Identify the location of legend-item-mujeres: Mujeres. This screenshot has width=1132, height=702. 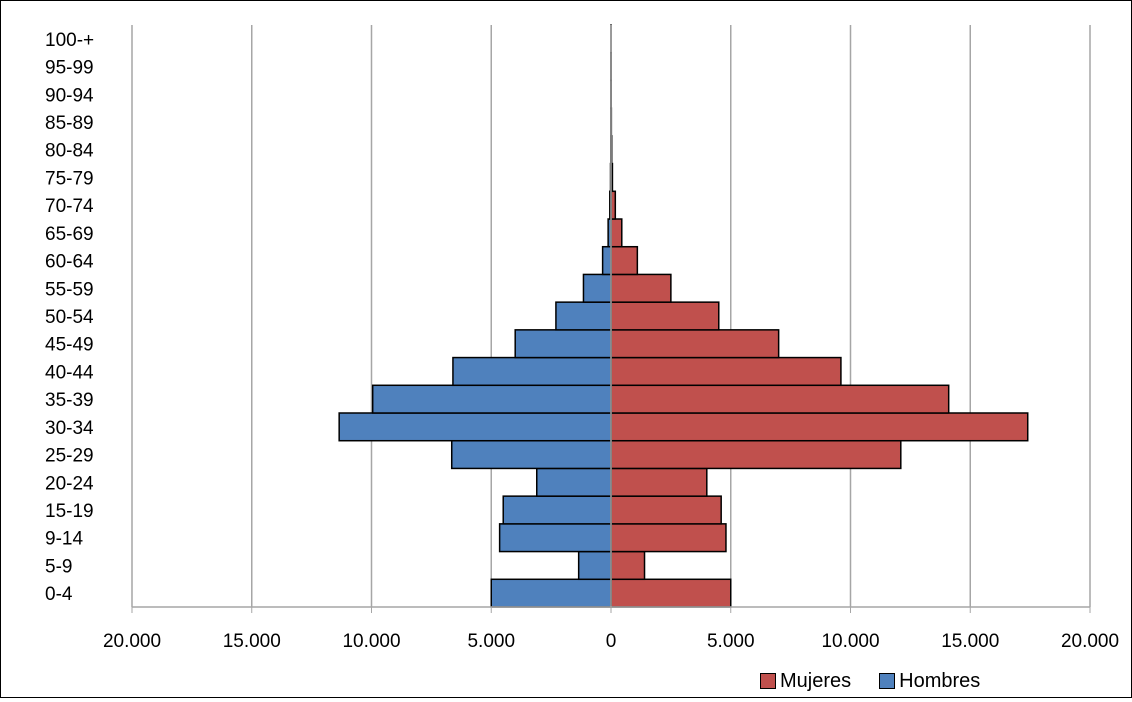
(805, 681).